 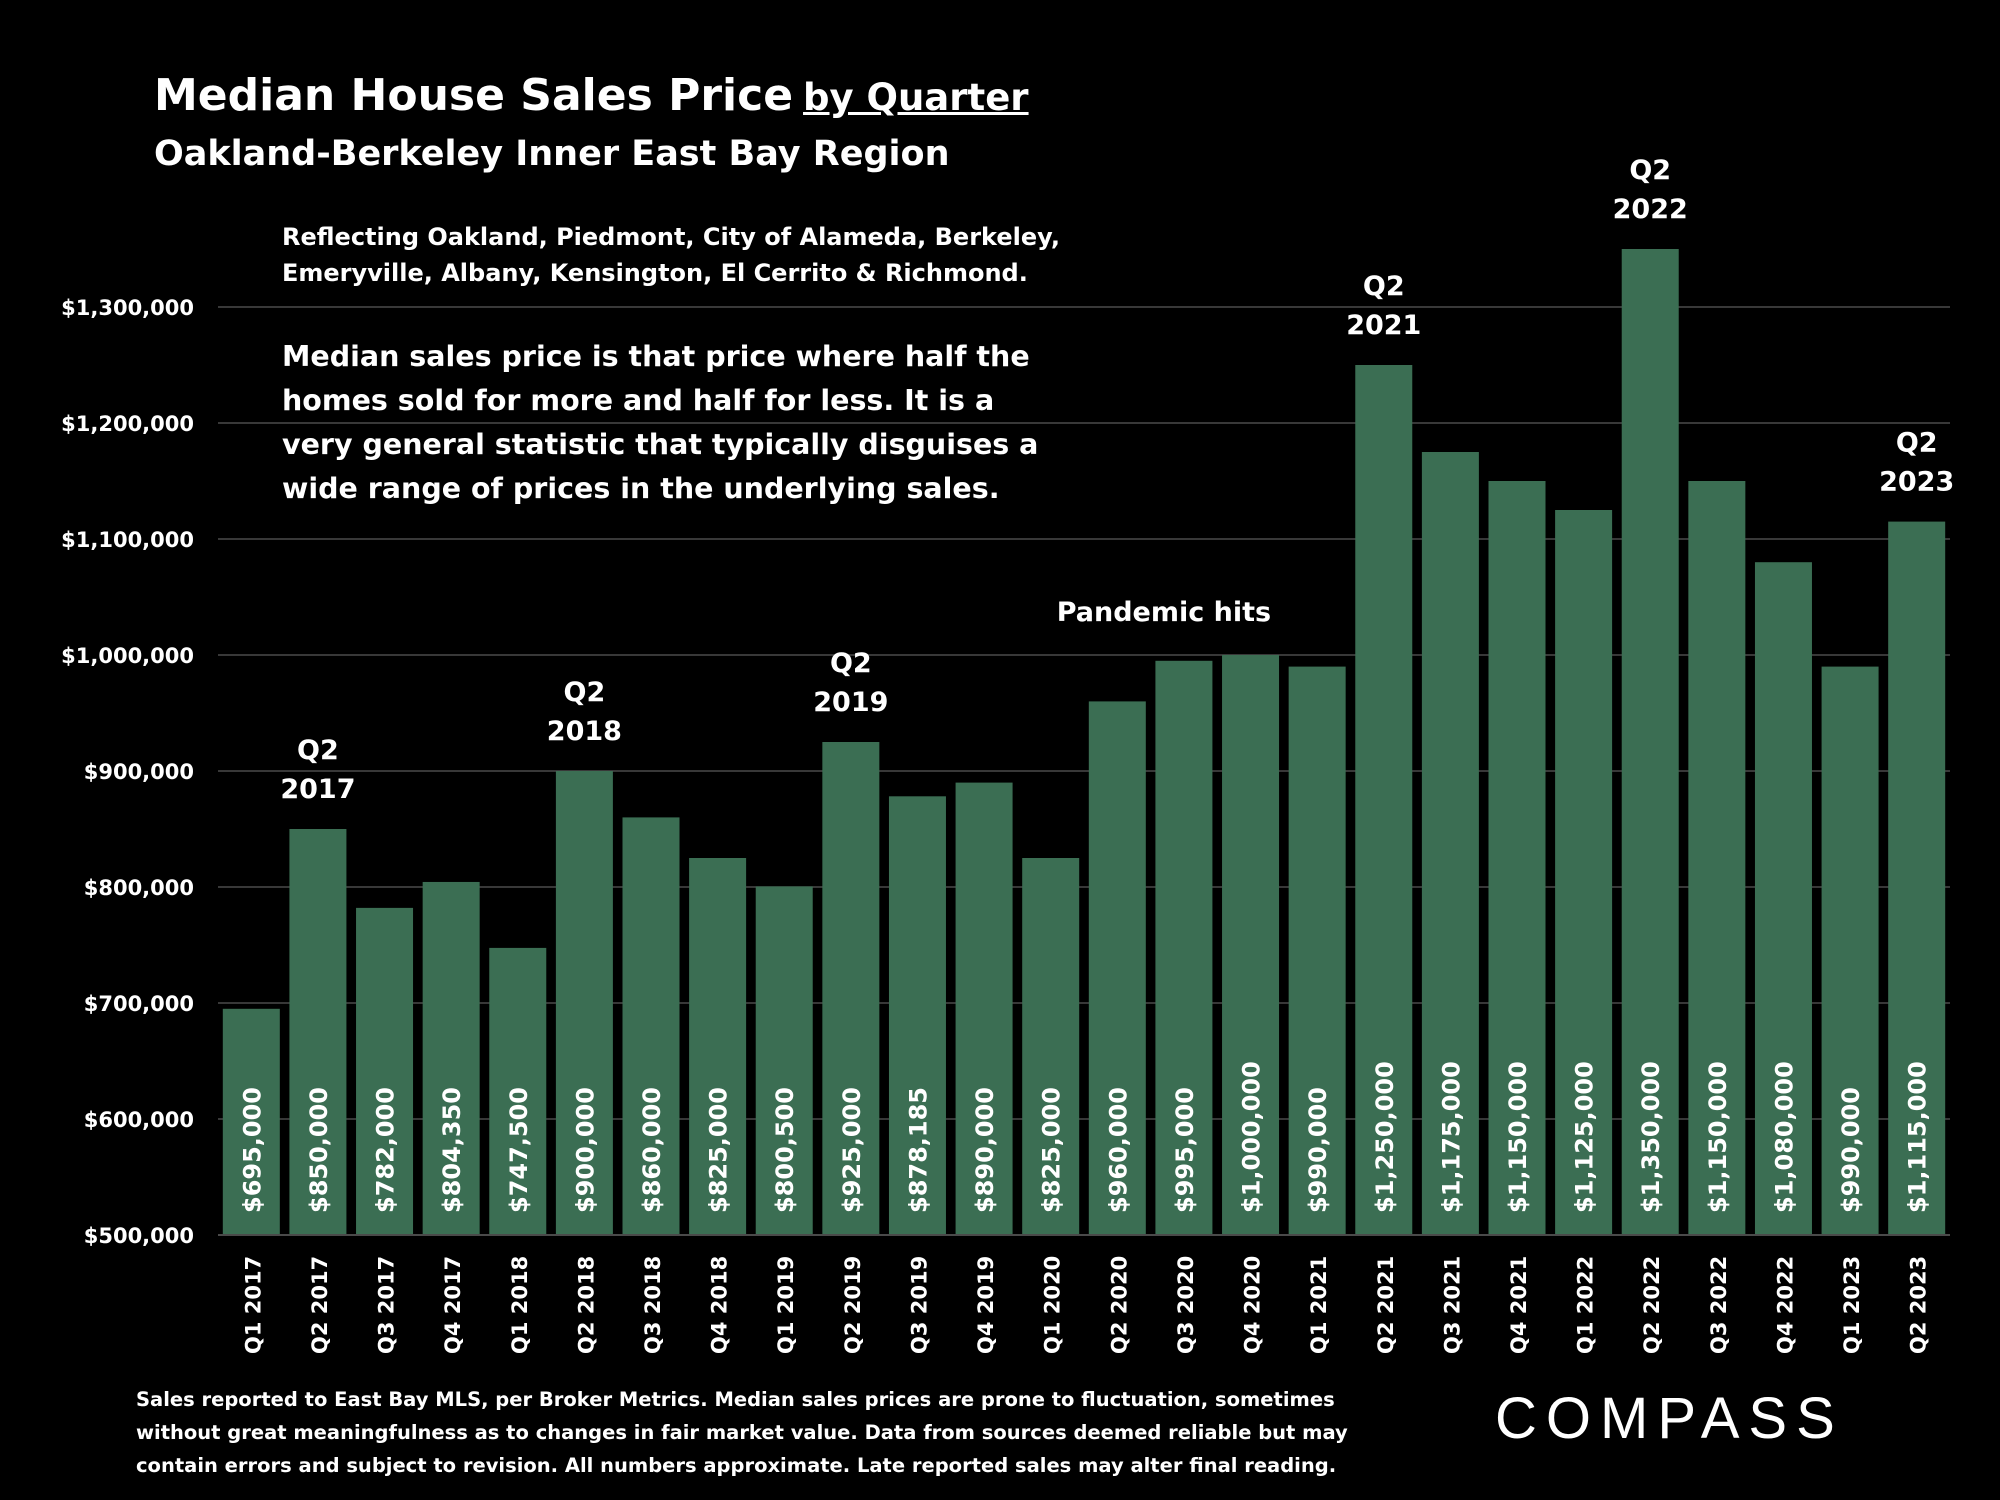 What do you see at coordinates (1852, 1305) in the screenshot?
I see `x-tick-label: Q1 2023` at bounding box center [1852, 1305].